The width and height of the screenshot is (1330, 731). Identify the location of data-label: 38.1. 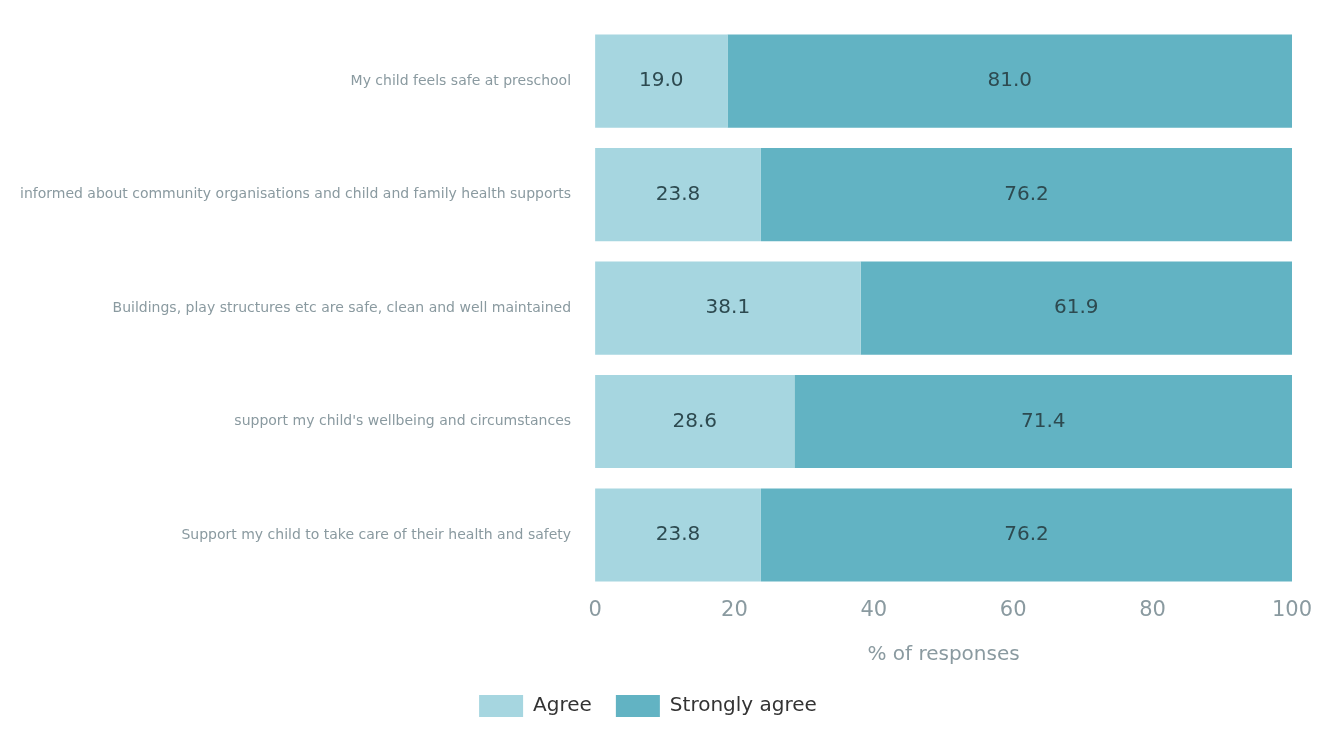
(728, 306).